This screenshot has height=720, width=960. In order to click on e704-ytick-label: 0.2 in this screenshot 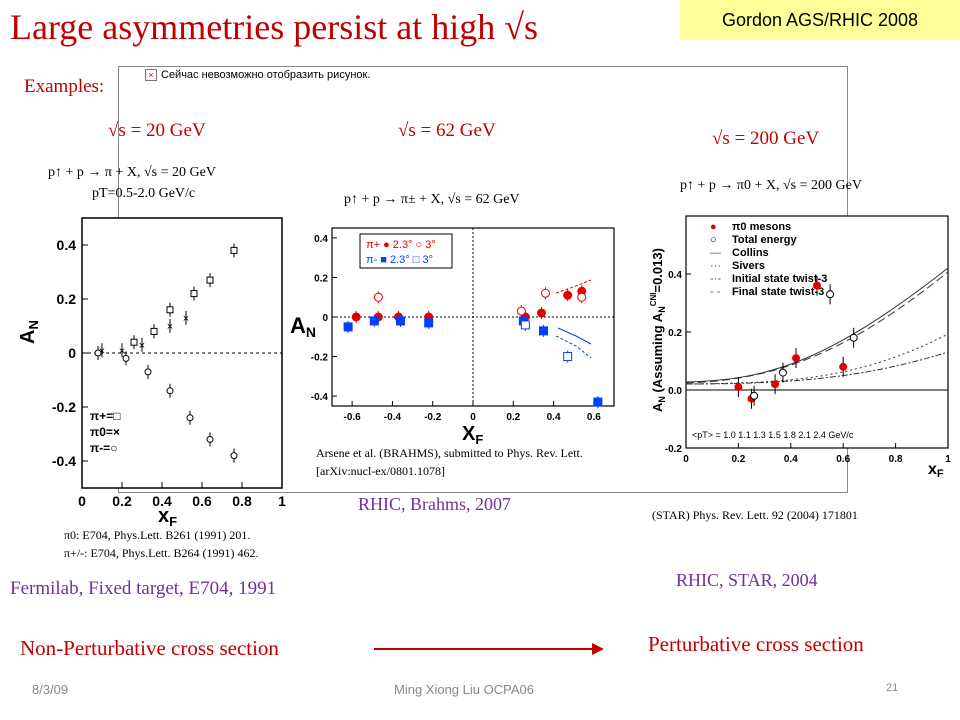, I will do `click(67, 299)`.